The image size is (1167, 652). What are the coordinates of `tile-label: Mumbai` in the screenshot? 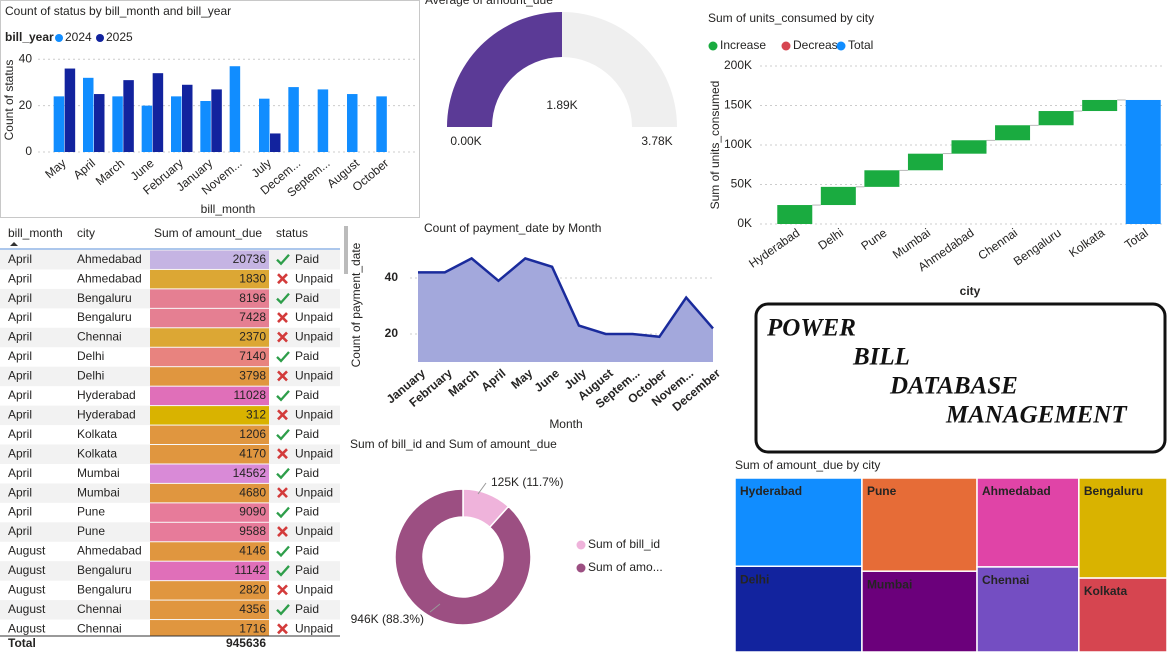 It's located at (889, 584).